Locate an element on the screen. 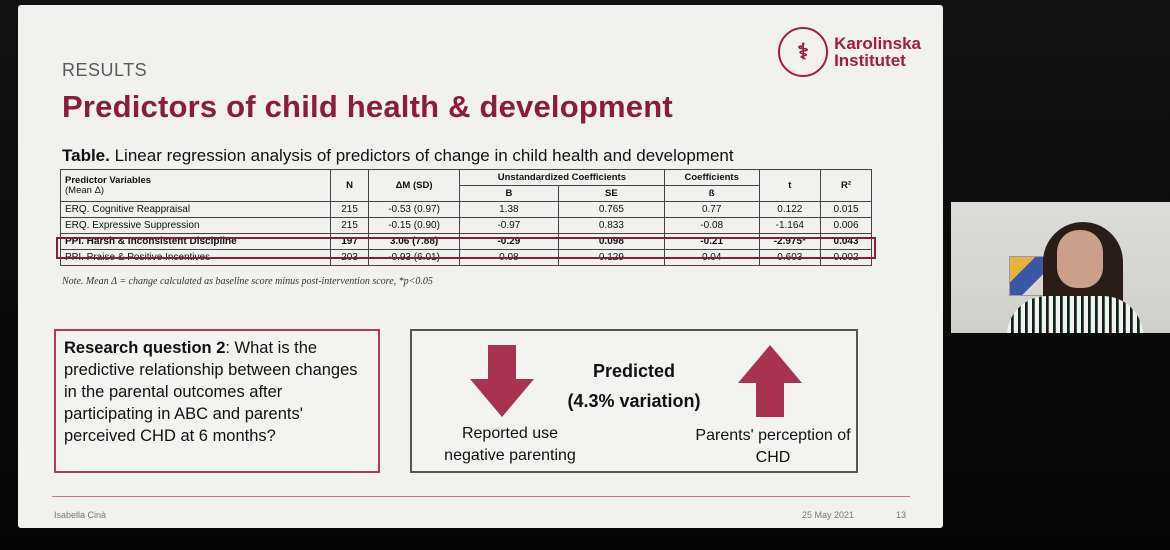 This screenshot has width=1170, height=550. cell-dm: 3.06 (7.88) is located at coordinates (414, 241).